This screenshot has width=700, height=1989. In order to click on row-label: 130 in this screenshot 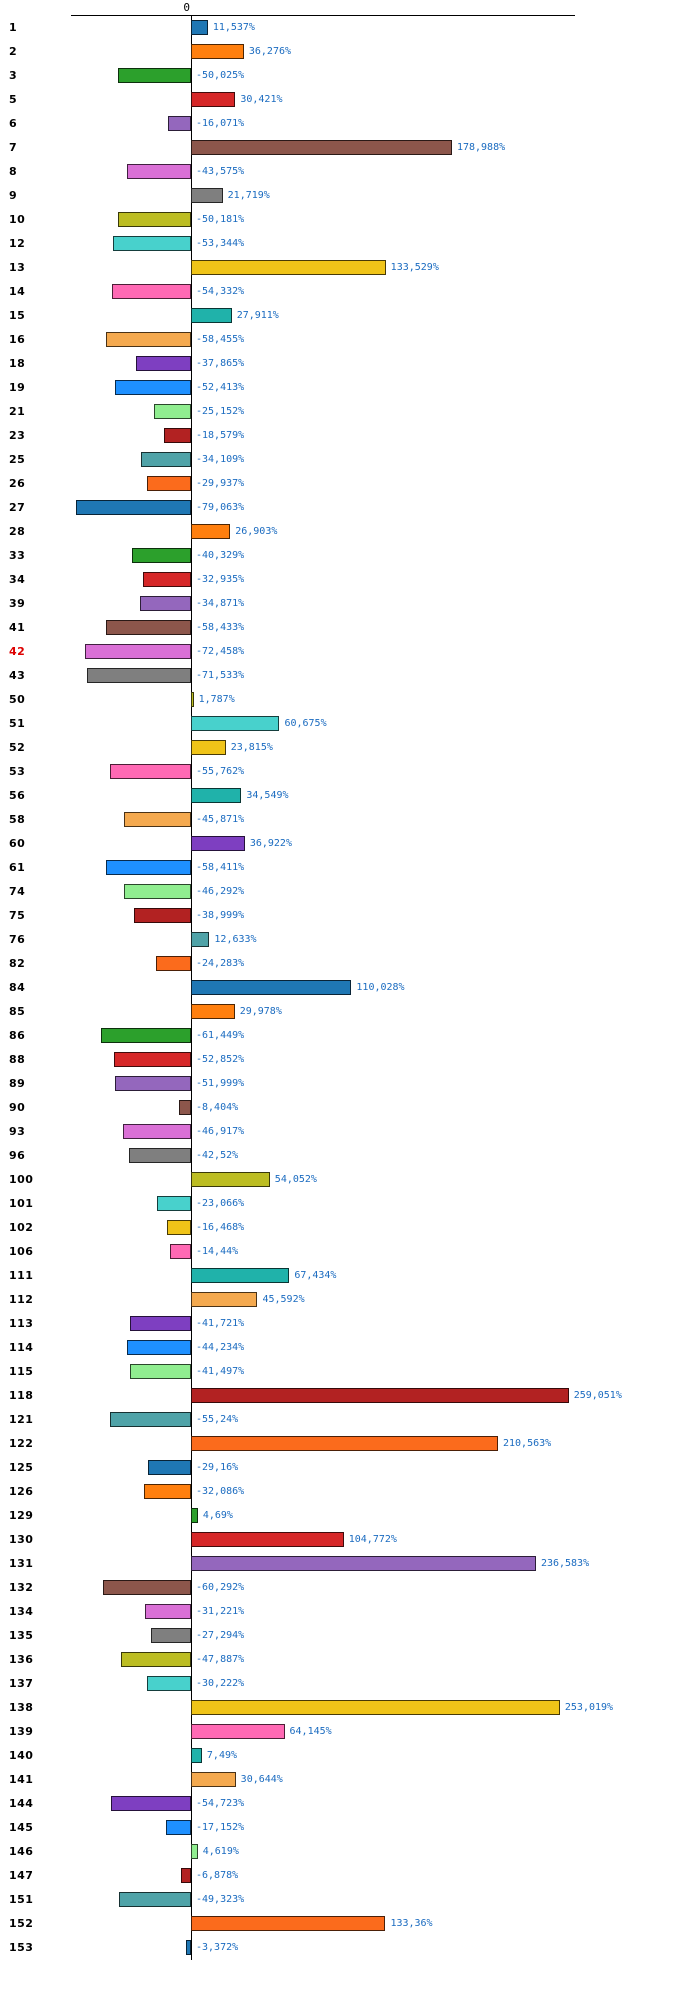, I will do `click(21, 1539)`.